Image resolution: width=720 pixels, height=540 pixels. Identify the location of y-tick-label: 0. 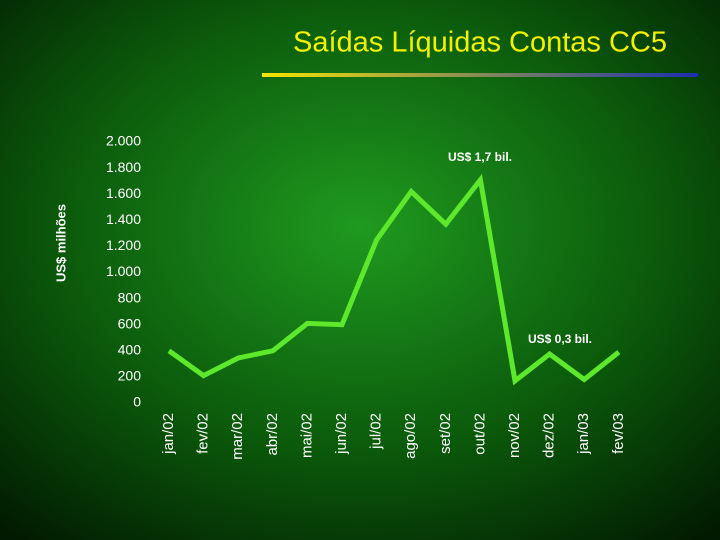
(137, 402).